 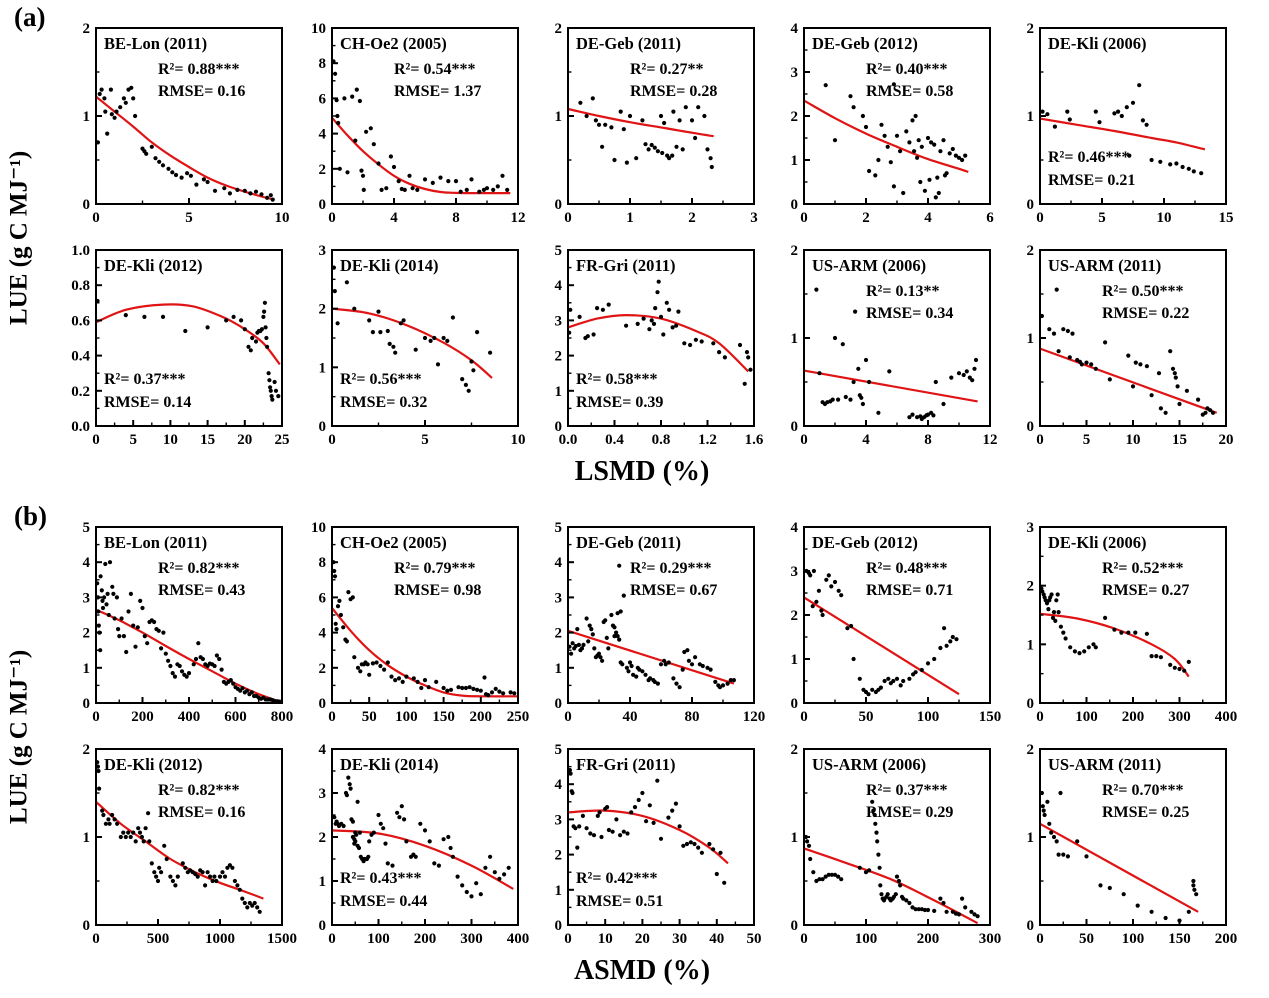 I want to click on scatter-points, so click(x=1119, y=856).